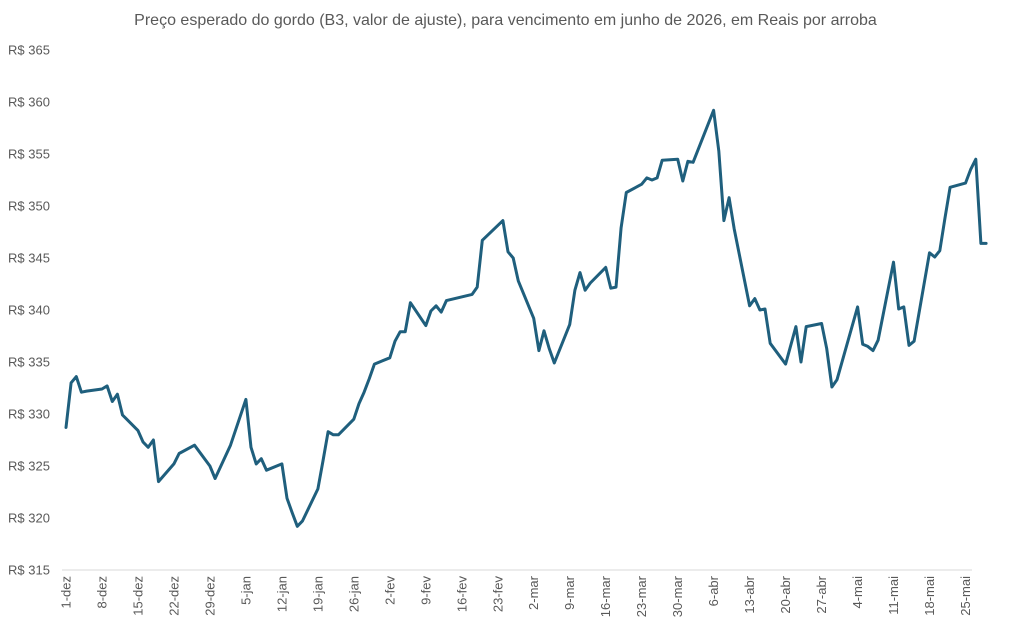  Describe the element at coordinates (29, 362) in the screenshot. I see `y-tick-label: R$ 335` at that location.